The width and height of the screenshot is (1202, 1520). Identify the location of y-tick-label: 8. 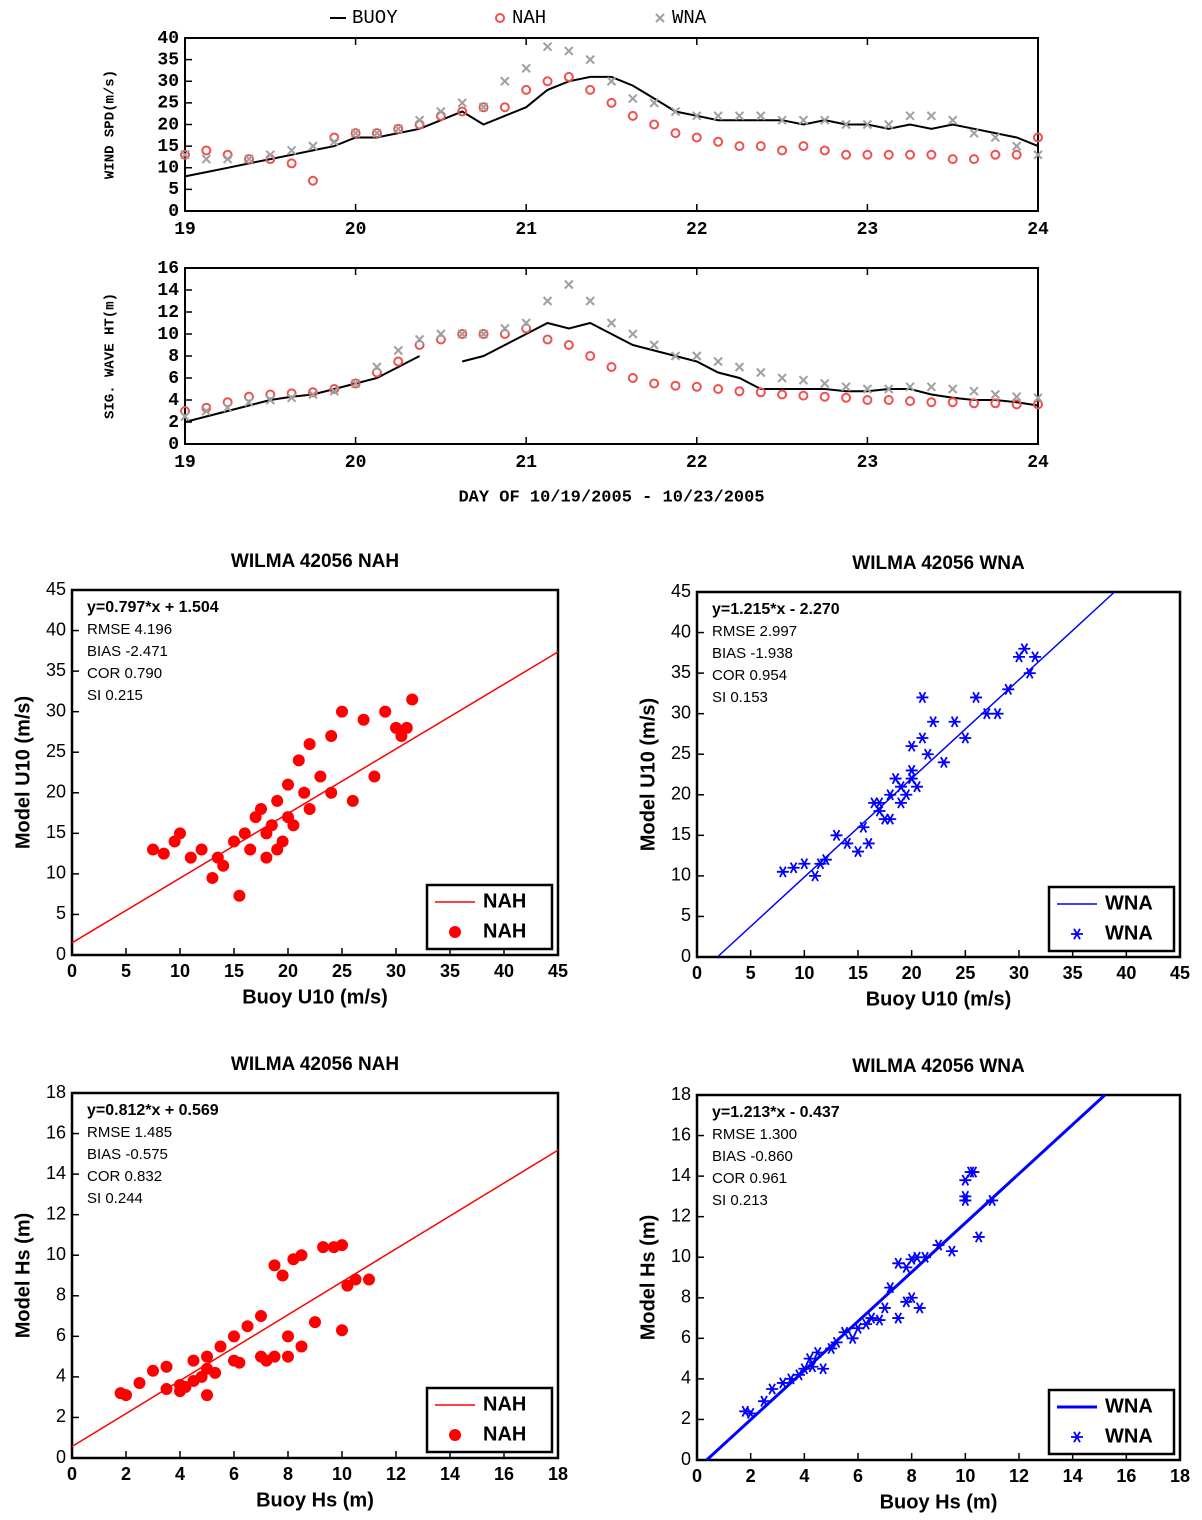
(173, 357).